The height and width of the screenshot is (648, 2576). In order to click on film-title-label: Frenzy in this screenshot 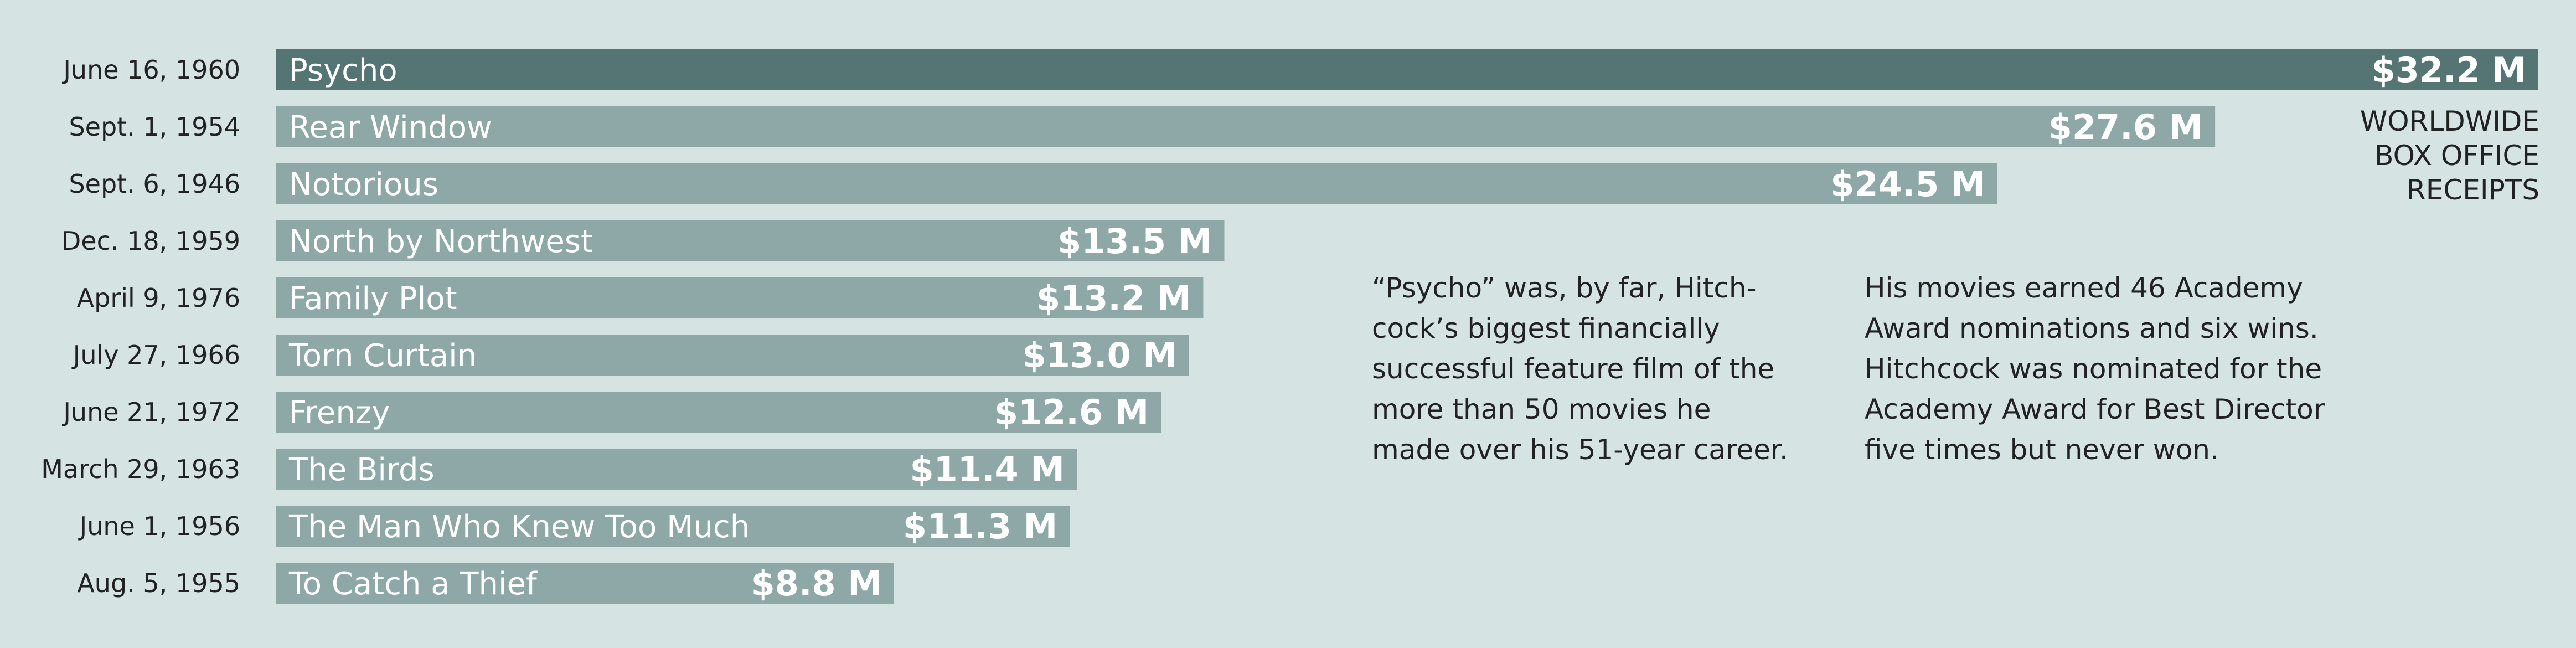, I will do `click(339, 413)`.